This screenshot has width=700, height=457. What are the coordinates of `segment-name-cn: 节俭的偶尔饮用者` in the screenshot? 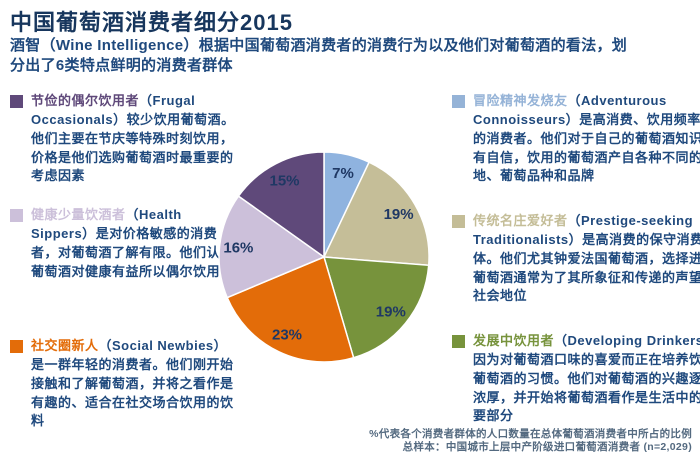 It's located at (85, 100).